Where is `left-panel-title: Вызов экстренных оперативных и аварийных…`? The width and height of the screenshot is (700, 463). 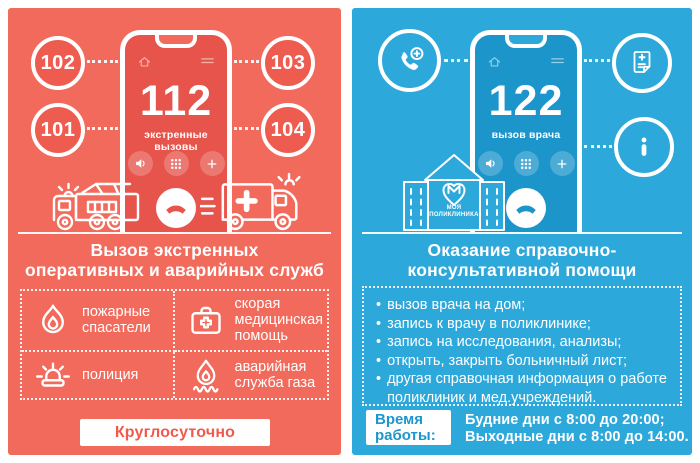
left-panel-title: Вызов экстренных оперативных и аварийных… is located at coordinates (174, 260).